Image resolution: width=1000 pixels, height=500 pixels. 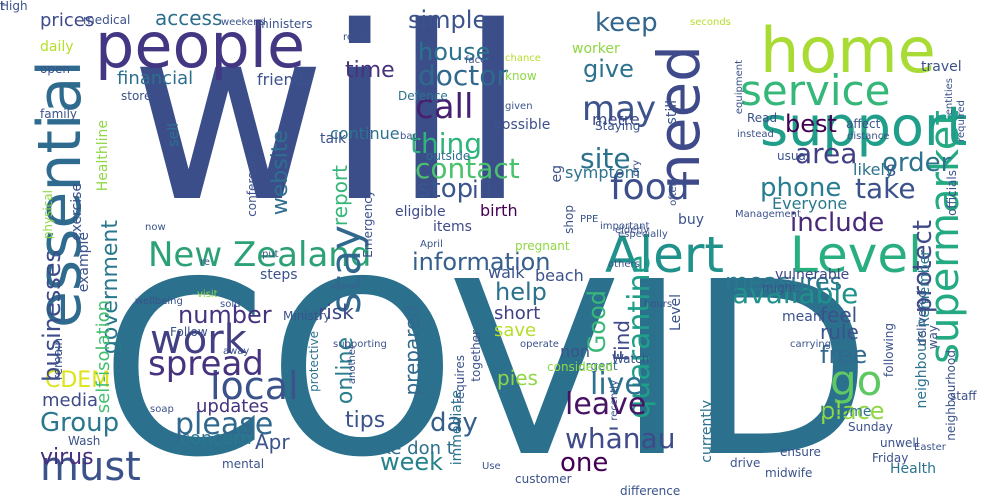 What do you see at coordinates (755, 134) in the screenshot?
I see `word-instead: instead` at bounding box center [755, 134].